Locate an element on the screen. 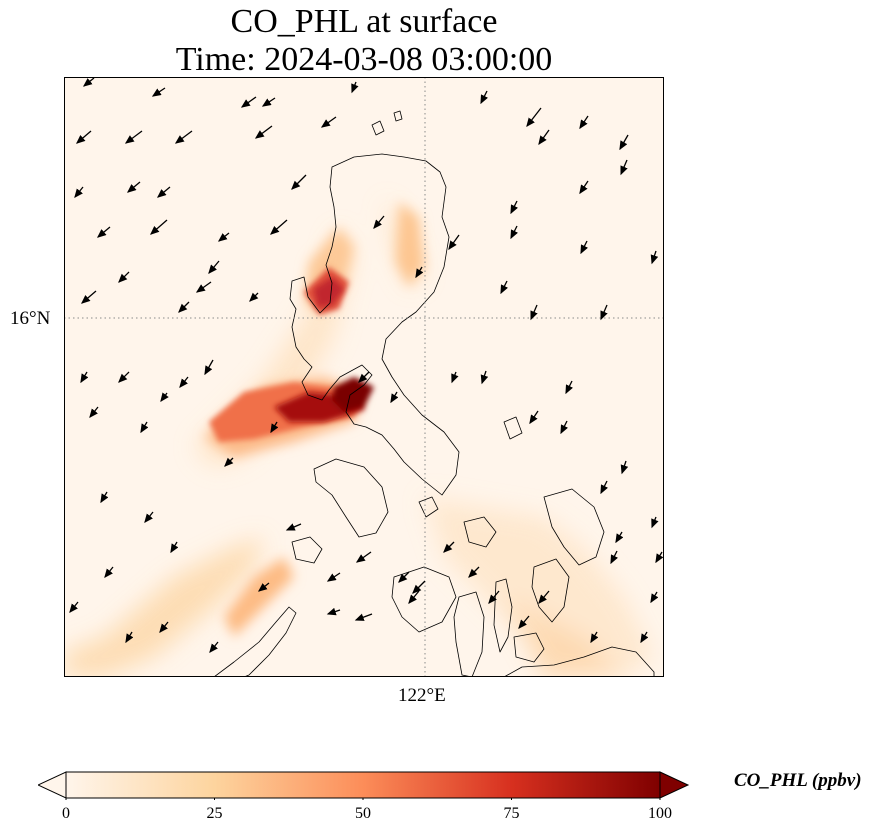  palawan-coastline is located at coordinates (255, 641).